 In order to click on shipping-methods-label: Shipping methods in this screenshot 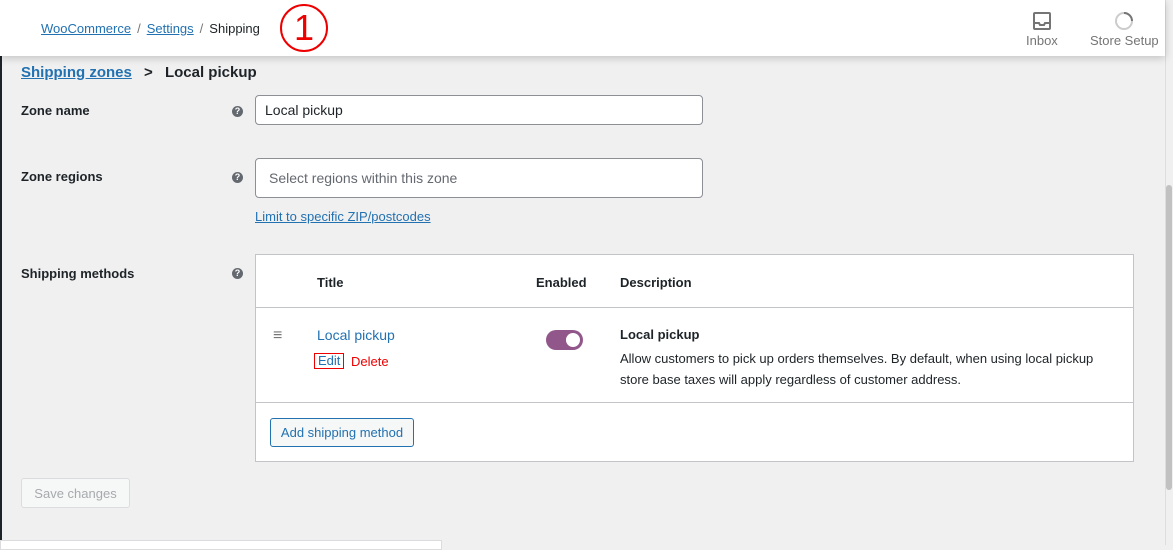, I will do `click(78, 273)`.